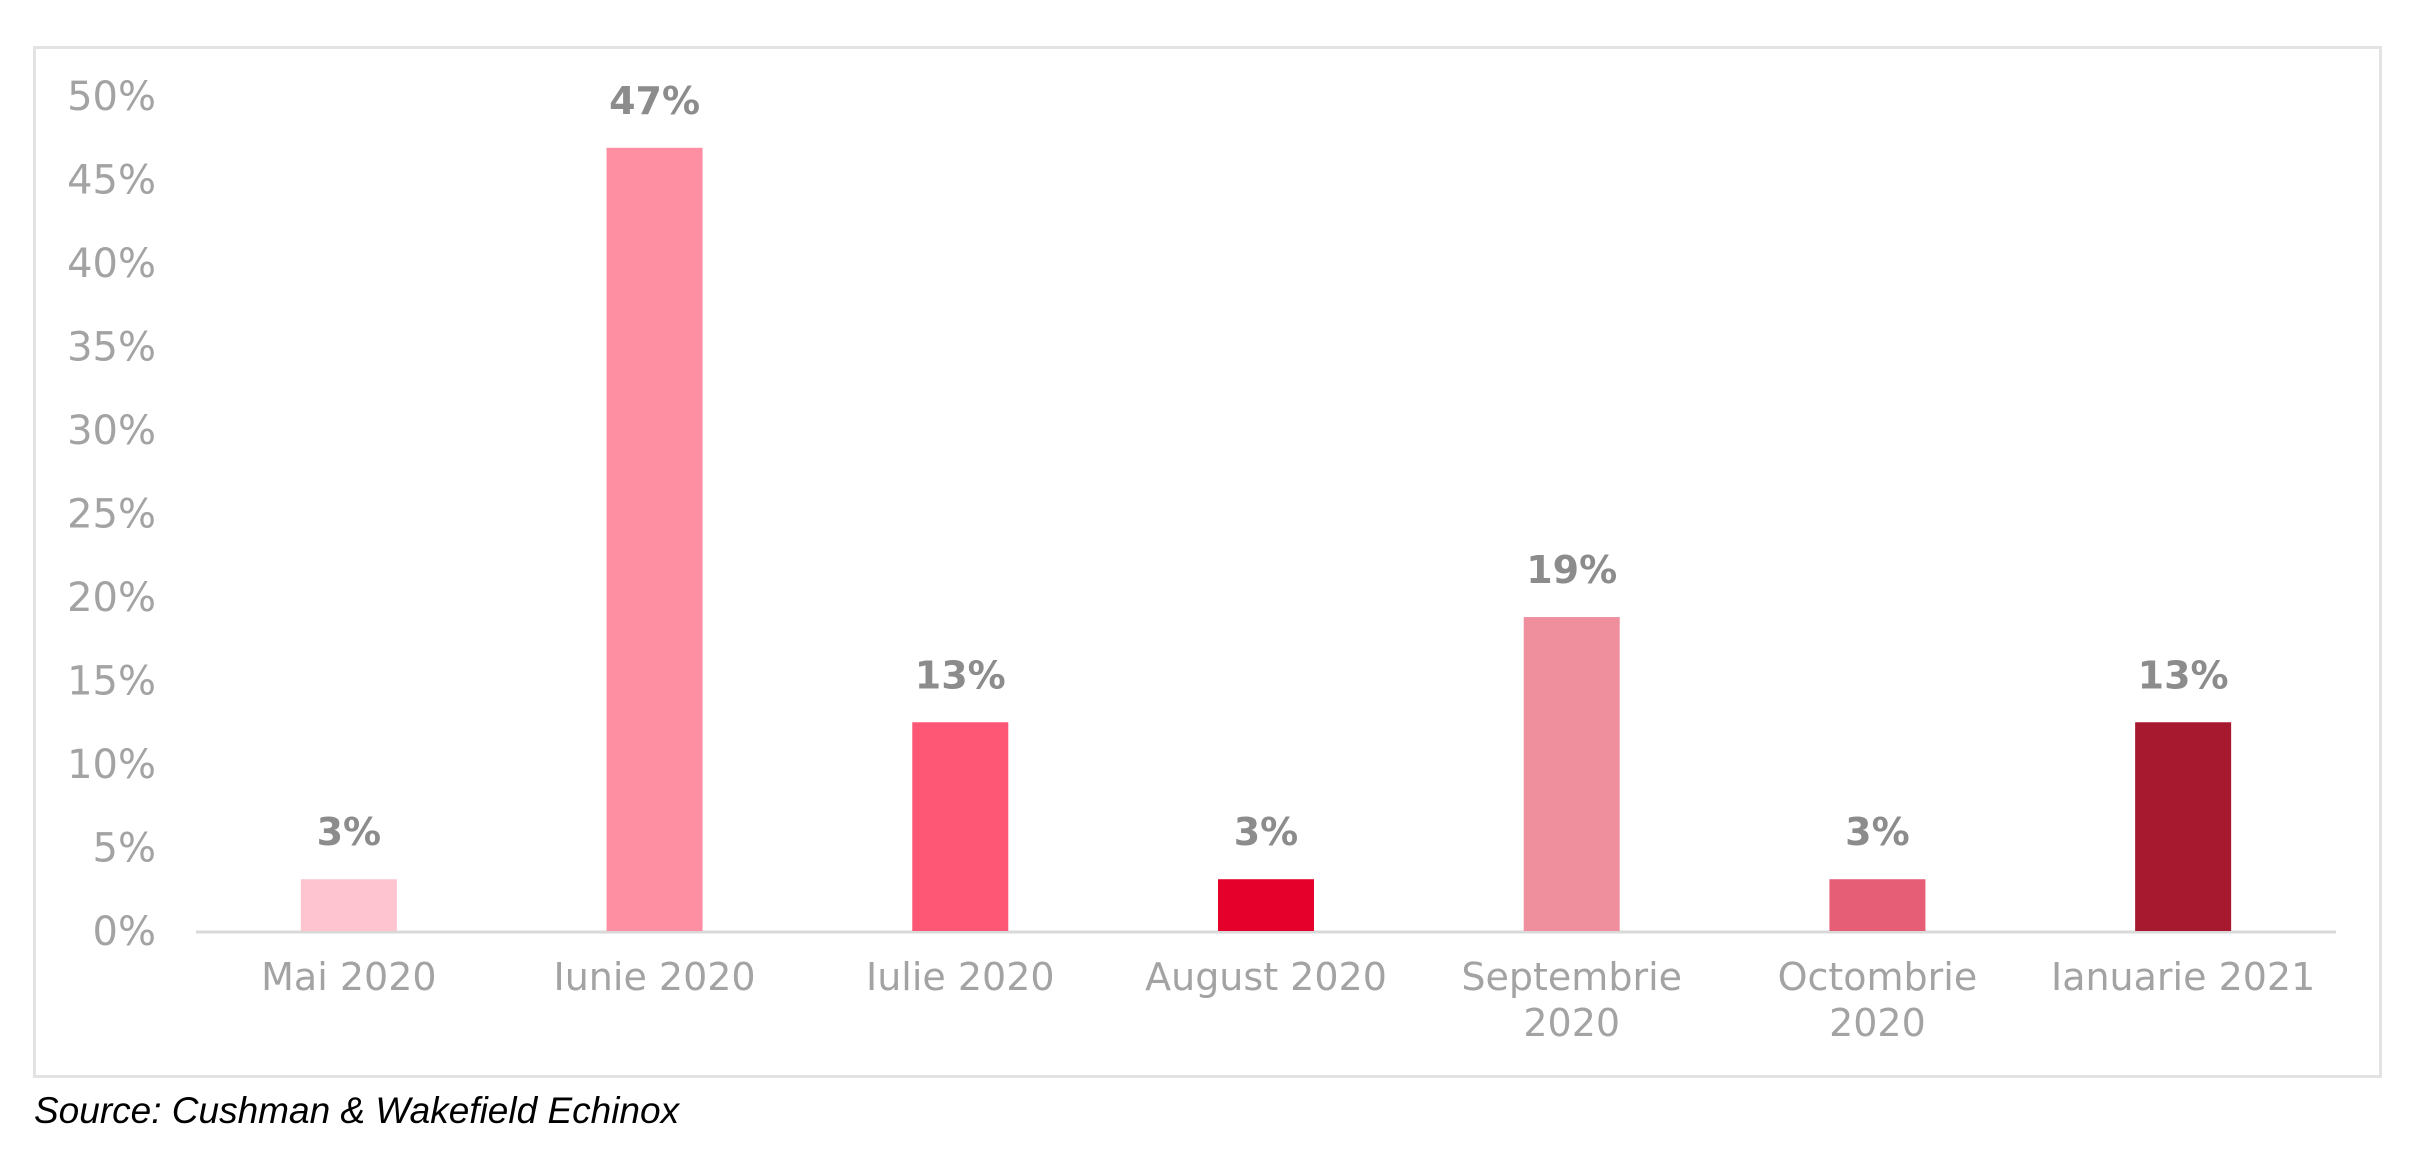 This screenshot has width=2417, height=1154. What do you see at coordinates (1878, 1000) in the screenshot?
I see `category-label: Octombrie 2020` at bounding box center [1878, 1000].